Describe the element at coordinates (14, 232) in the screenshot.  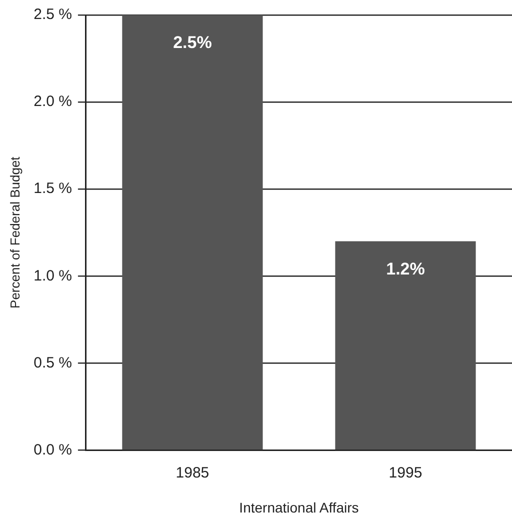
I see `y-axis-title: Percent of Federal Budget` at that location.